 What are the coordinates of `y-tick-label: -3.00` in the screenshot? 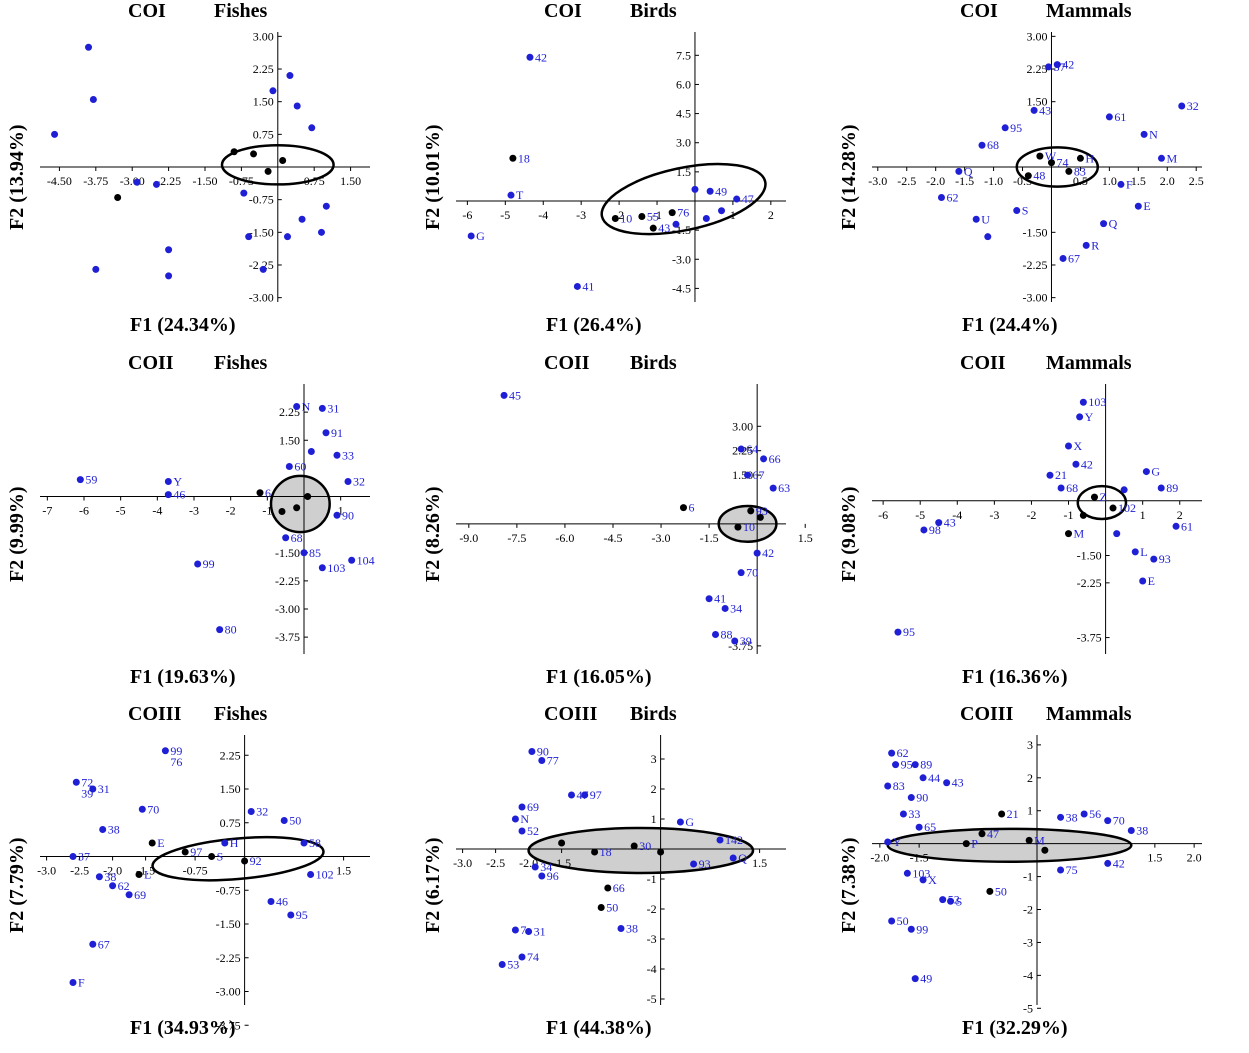 It's located at (228, 992).